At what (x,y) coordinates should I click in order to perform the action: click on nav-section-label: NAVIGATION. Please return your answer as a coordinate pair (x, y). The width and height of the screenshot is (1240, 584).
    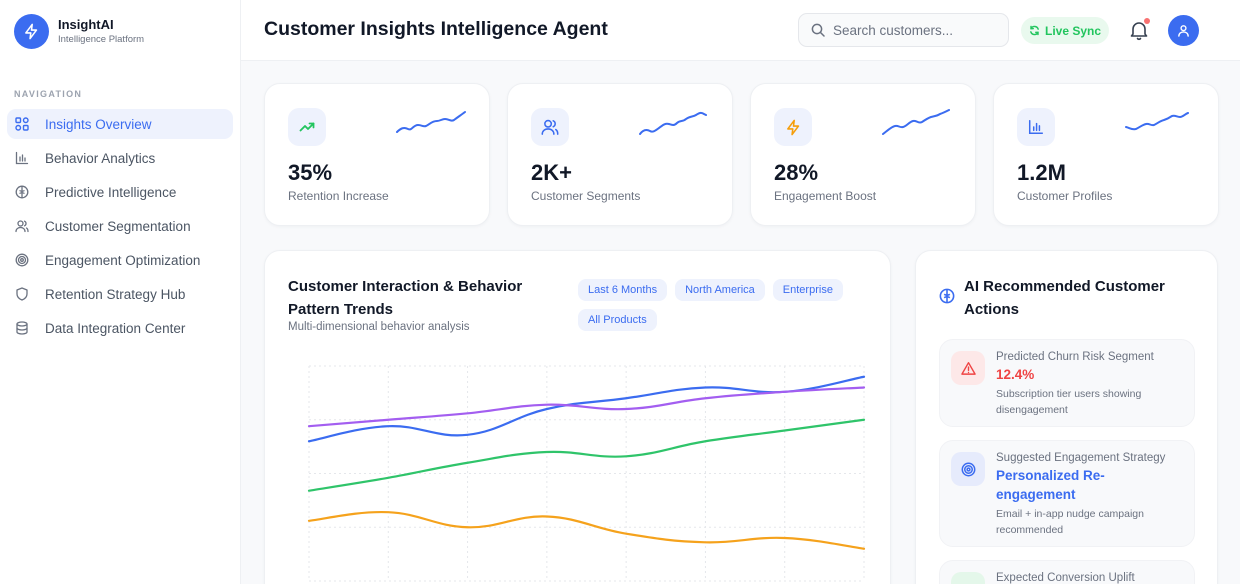
    Looking at the image, I should click on (48, 94).